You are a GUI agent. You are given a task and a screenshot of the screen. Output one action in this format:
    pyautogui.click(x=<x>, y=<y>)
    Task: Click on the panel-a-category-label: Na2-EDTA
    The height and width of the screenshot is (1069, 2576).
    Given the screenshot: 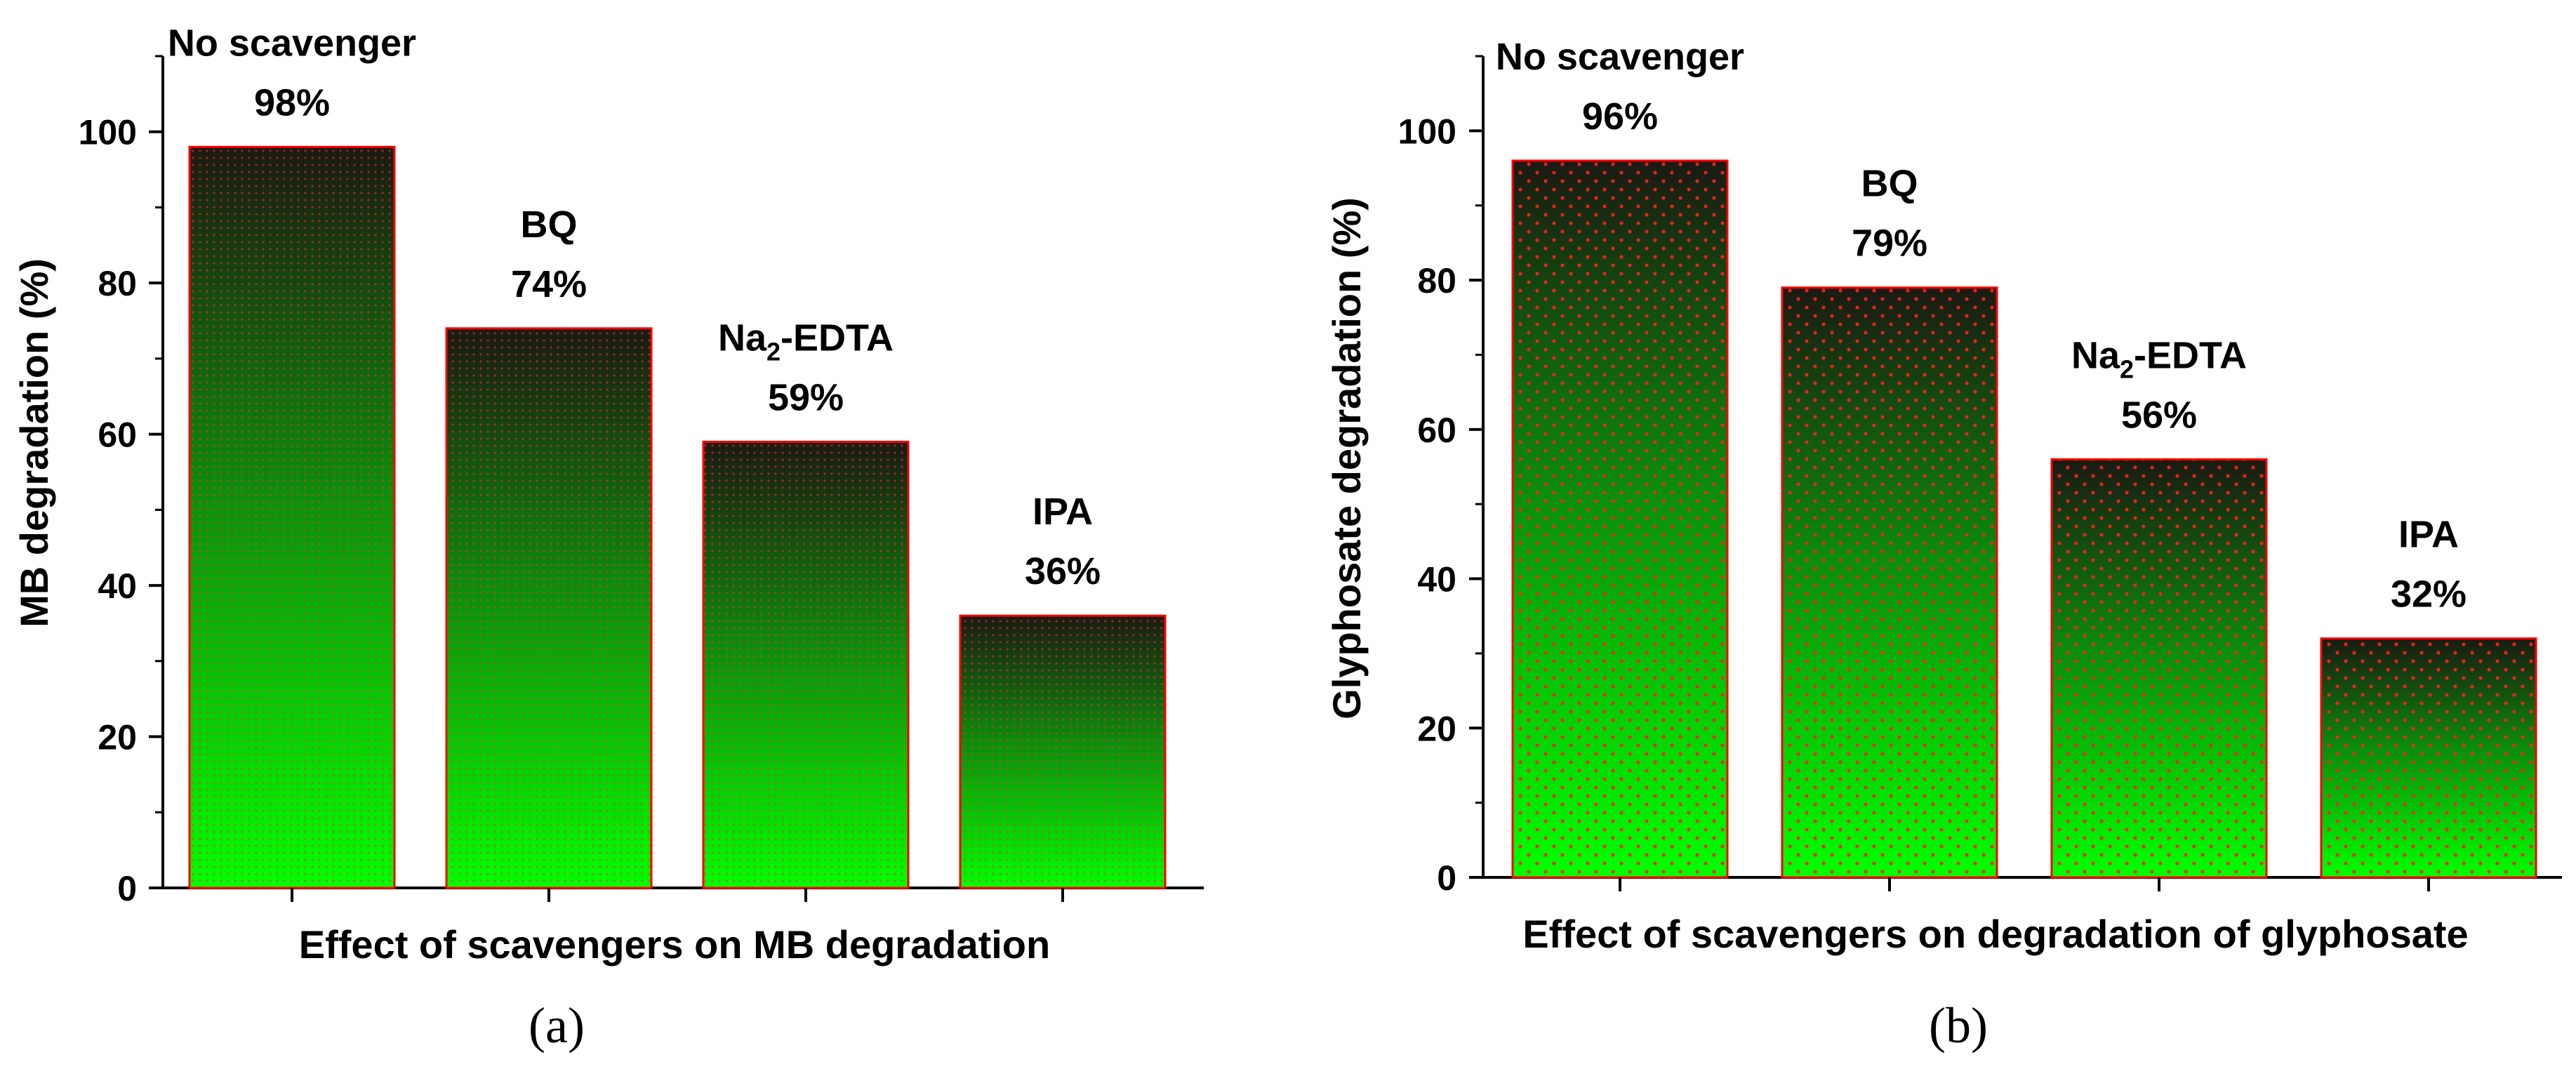 What is the action you would take?
    pyautogui.click(x=806, y=341)
    